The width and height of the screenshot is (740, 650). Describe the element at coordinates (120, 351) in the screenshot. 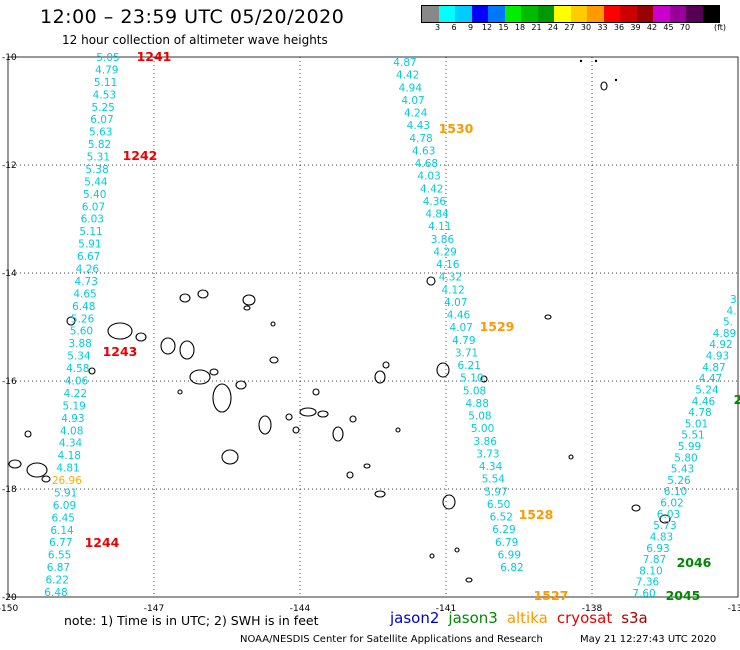

I see `pass-label: 1243` at that location.